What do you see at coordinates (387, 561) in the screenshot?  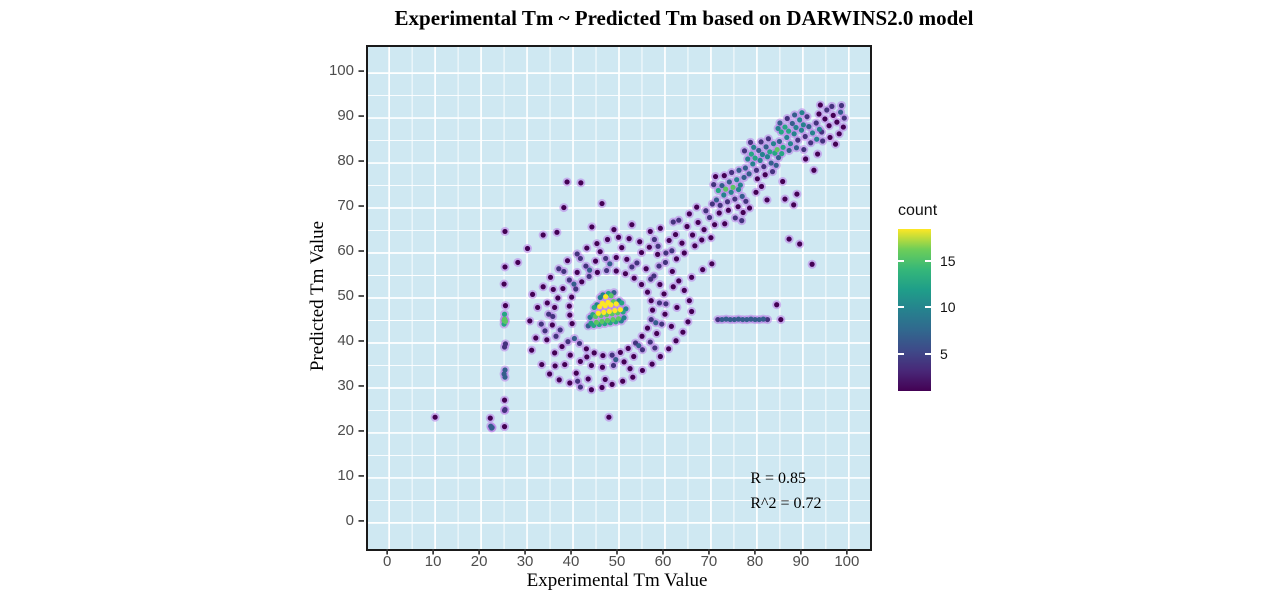 I see `x-axis-tick-label: 0` at bounding box center [387, 561].